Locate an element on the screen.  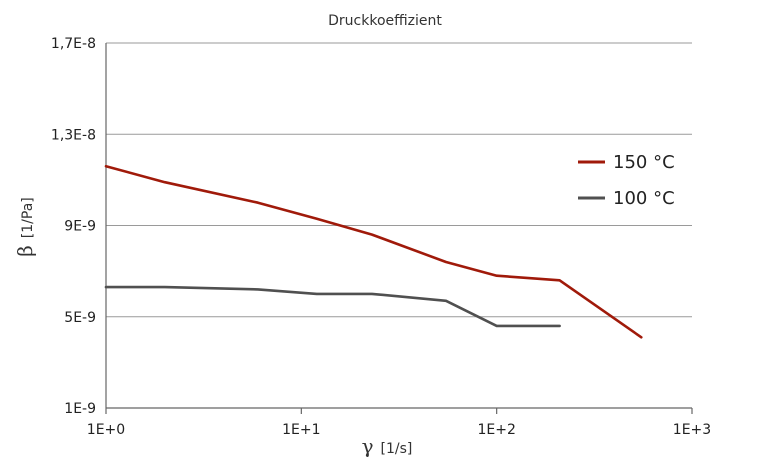
x-tick-label: 1E+2 is located at coordinates (496, 430).